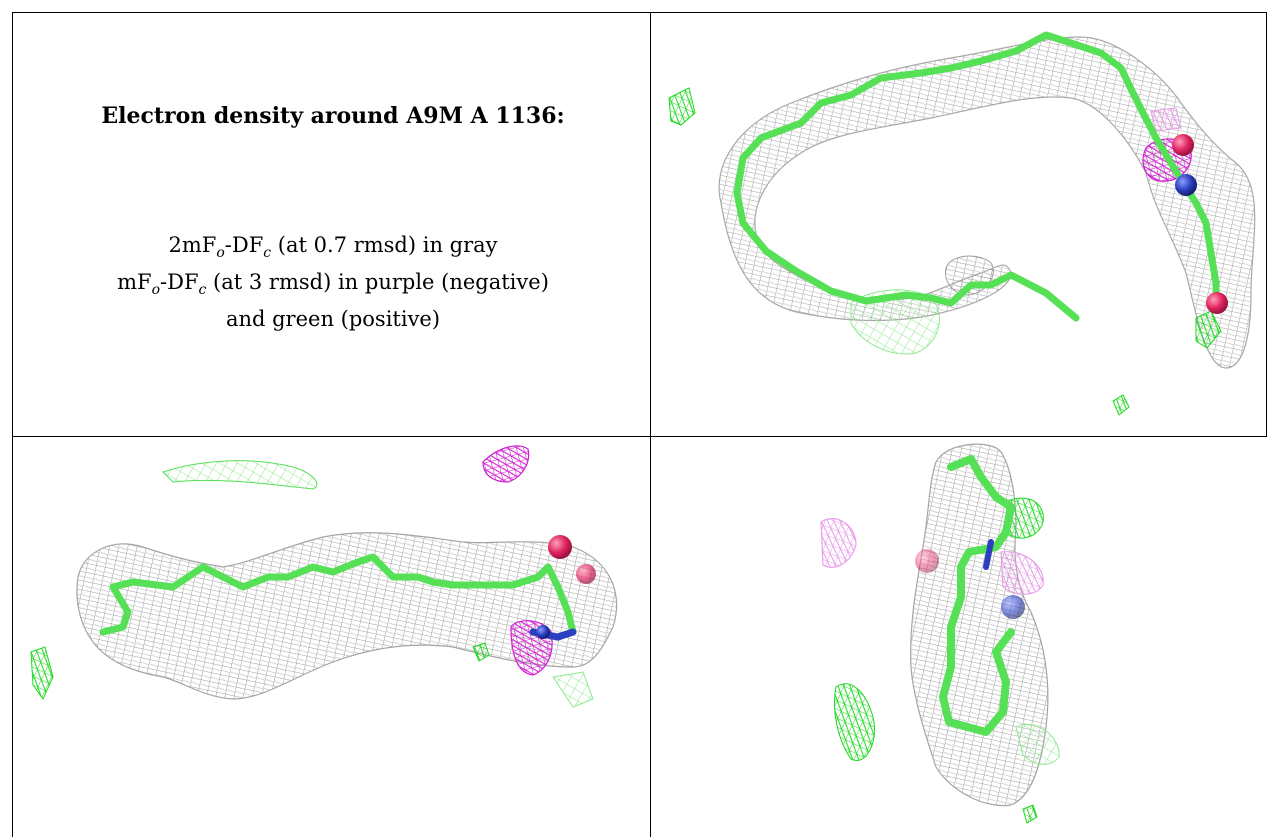  What do you see at coordinates (1266, 224) in the screenshot?
I see `outer-right-border` at bounding box center [1266, 224].